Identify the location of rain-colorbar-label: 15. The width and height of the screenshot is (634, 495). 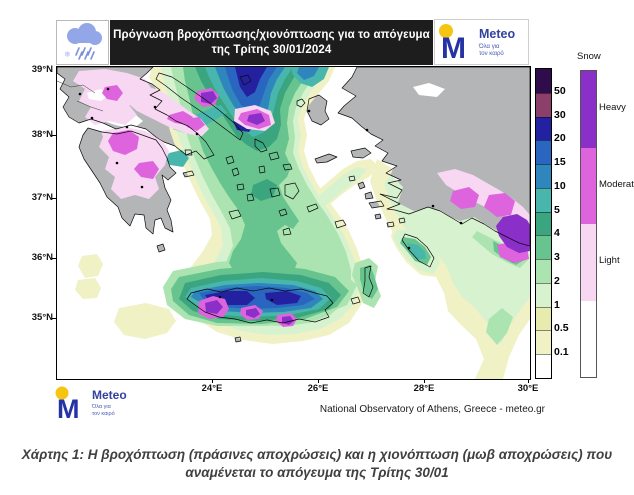
(560, 162).